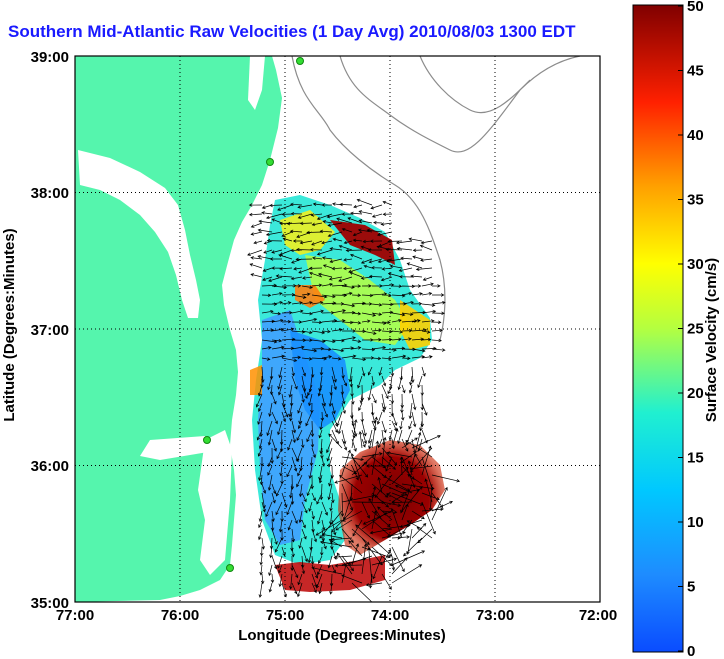  Describe the element at coordinates (695, 135) in the screenshot. I see `colorbar-tick-label: 40` at that location.